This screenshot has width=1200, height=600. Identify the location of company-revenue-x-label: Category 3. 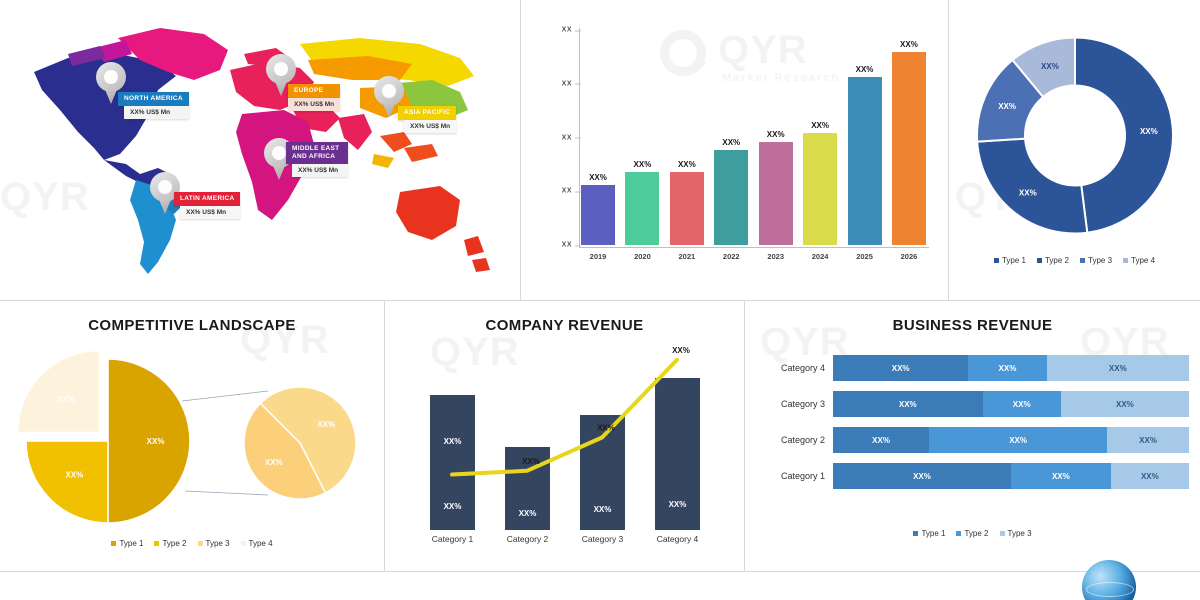
(602, 539).